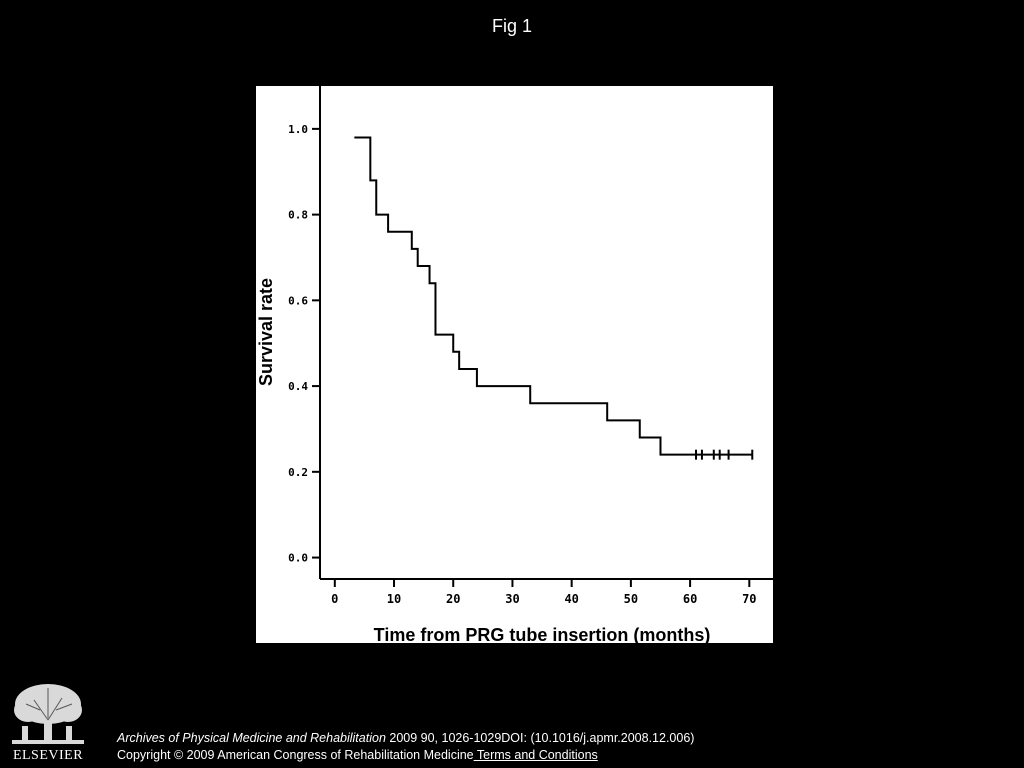 The height and width of the screenshot is (768, 1024). Describe the element at coordinates (631, 599) in the screenshot. I see `x-tick-label: 50` at that location.